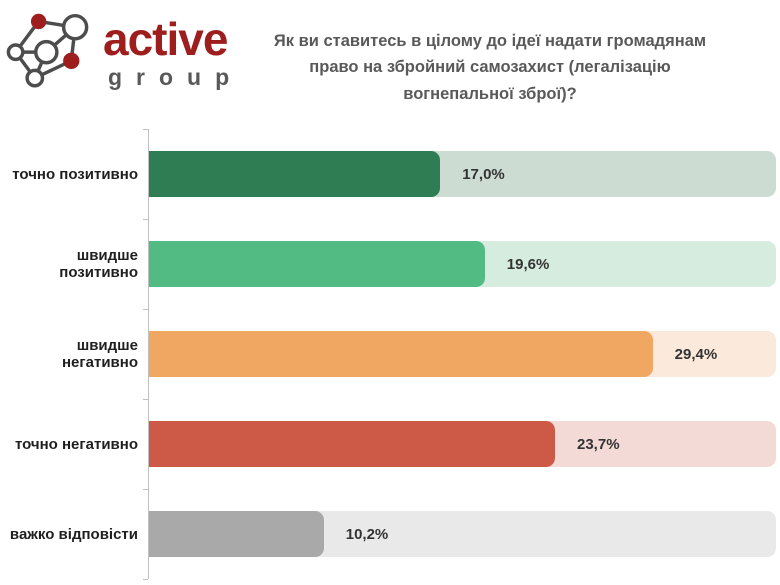 The width and height of the screenshot is (780, 585). What do you see at coordinates (73, 534) in the screenshot?
I see `category-label: важко відповісти` at bounding box center [73, 534].